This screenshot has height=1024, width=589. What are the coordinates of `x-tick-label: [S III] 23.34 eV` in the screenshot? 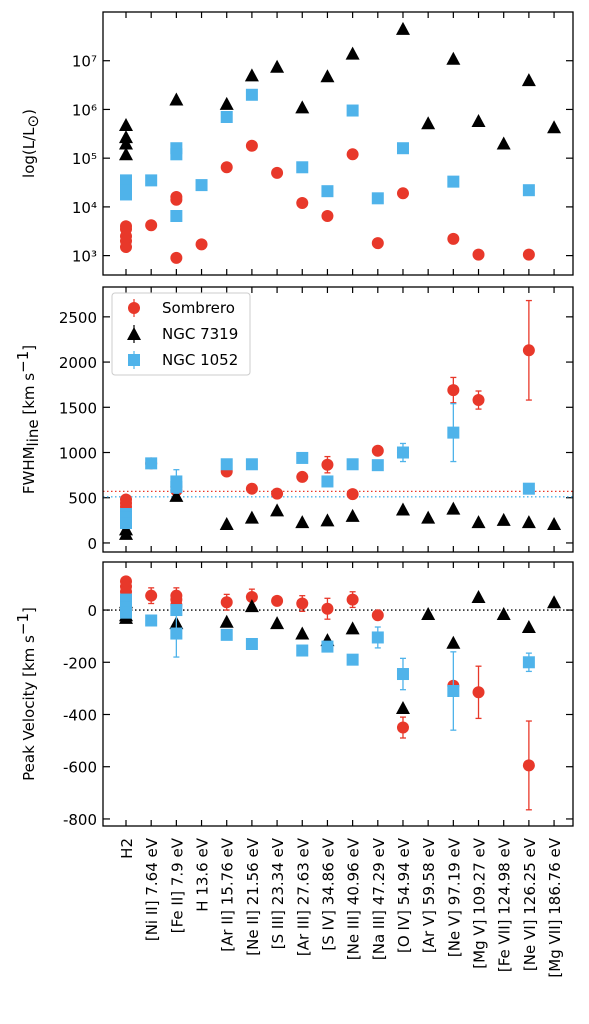 It's located at (278, 893).